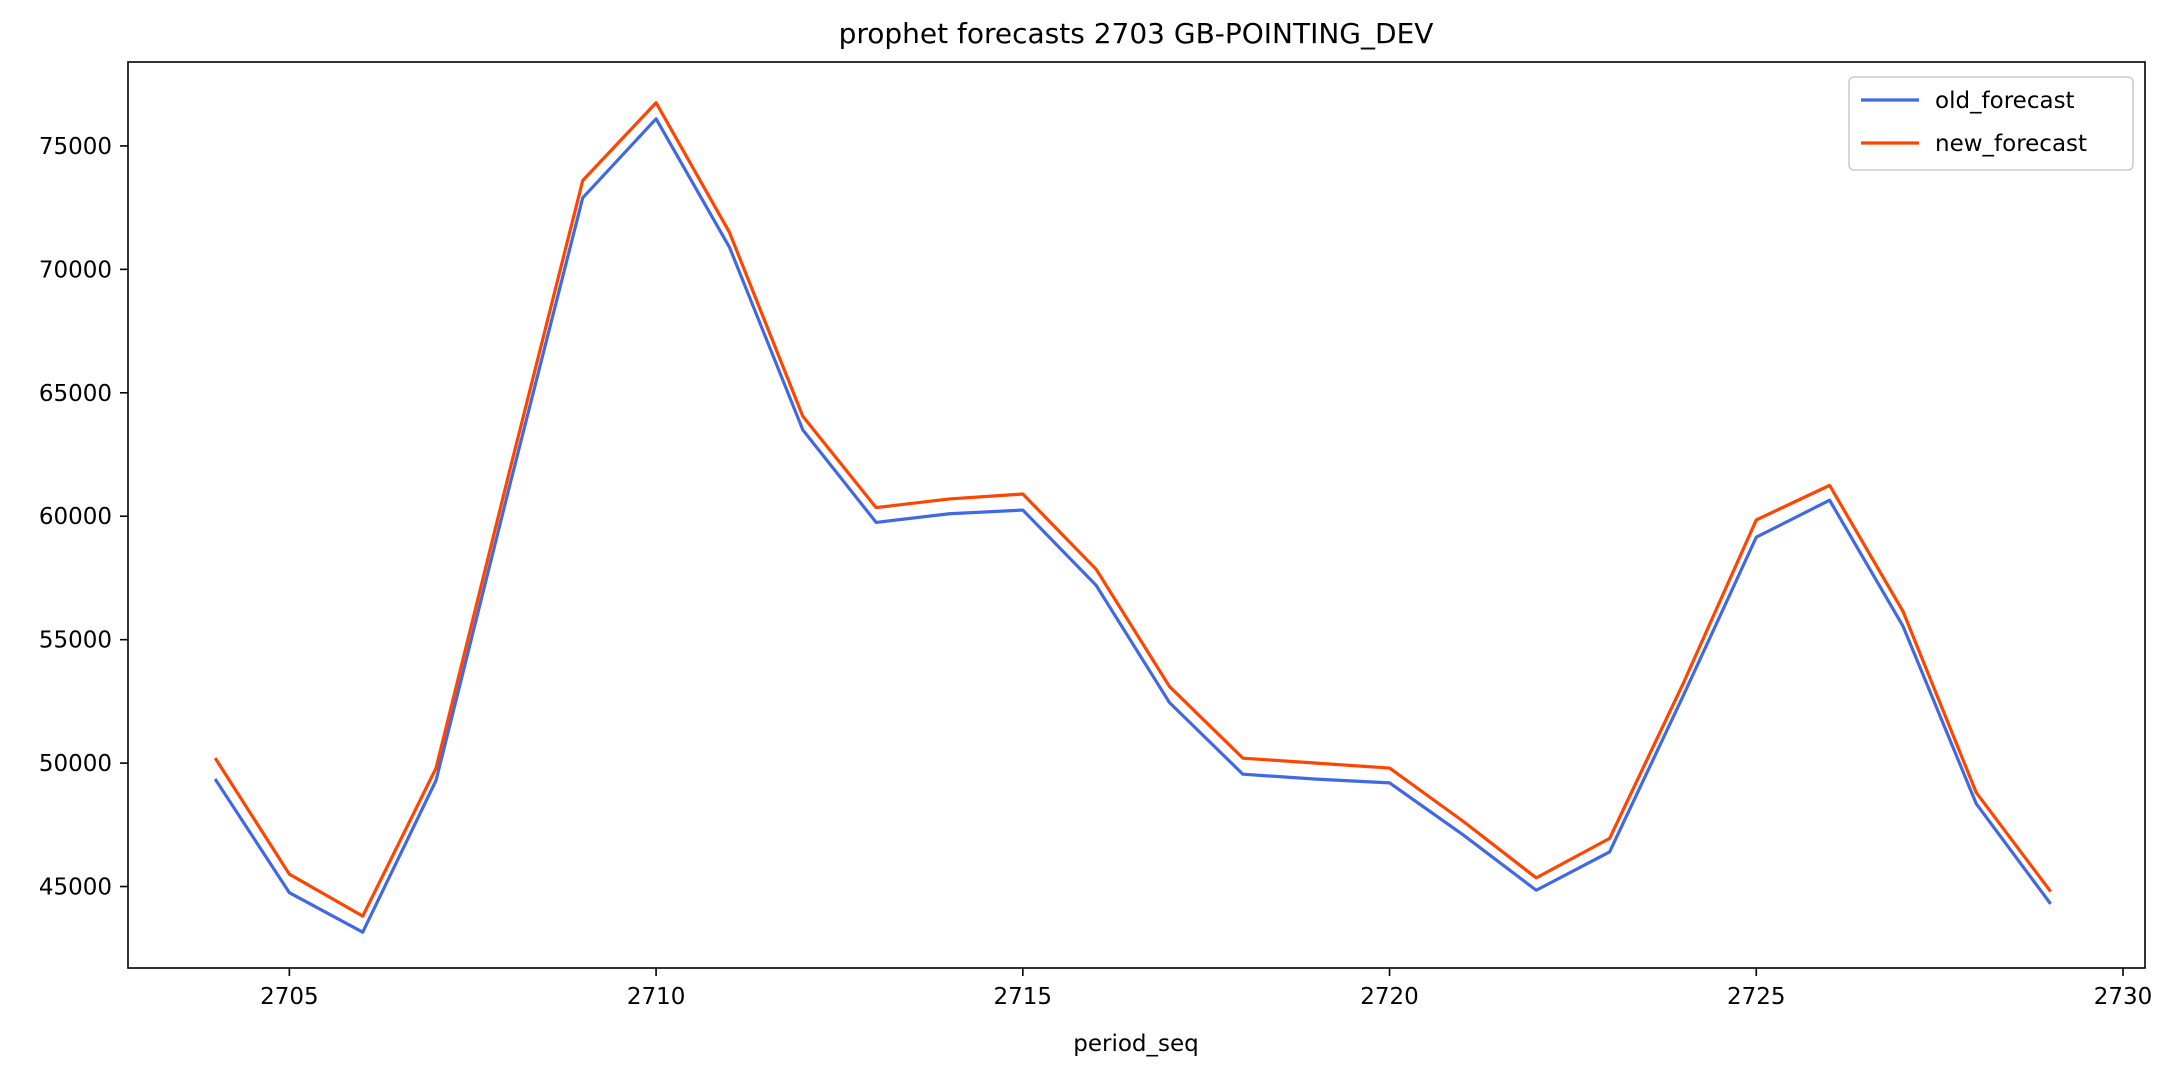 Image resolution: width=2179 pixels, height=1076 pixels. What do you see at coordinates (75, 764) in the screenshot?
I see `y-tick-label: 50000` at bounding box center [75, 764].